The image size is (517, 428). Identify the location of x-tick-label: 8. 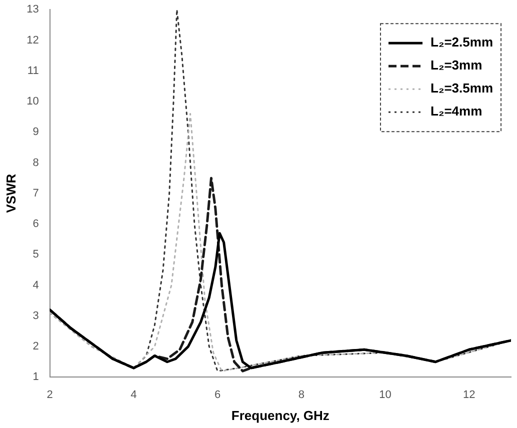
(301, 394).